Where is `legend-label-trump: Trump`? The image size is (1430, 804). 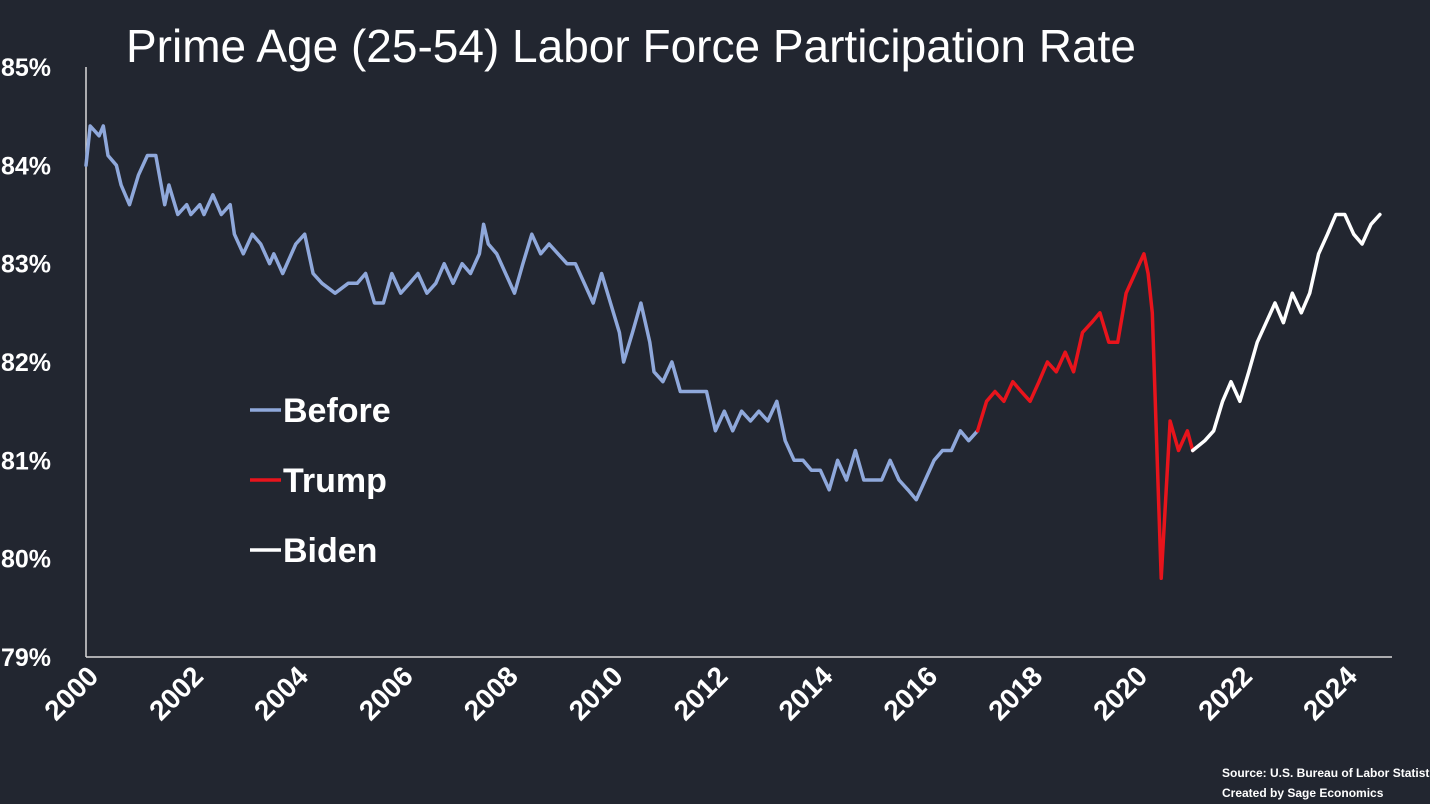 legend-label-trump: Trump is located at coordinates (335, 481).